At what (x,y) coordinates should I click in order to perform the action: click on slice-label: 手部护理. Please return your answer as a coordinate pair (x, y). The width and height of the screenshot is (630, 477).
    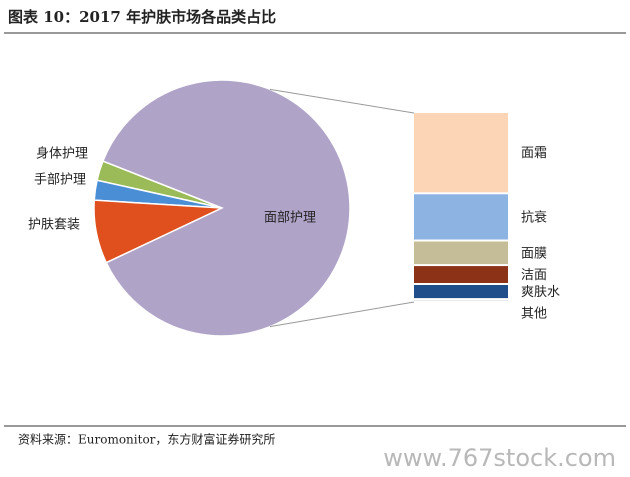
    Looking at the image, I should click on (60, 180).